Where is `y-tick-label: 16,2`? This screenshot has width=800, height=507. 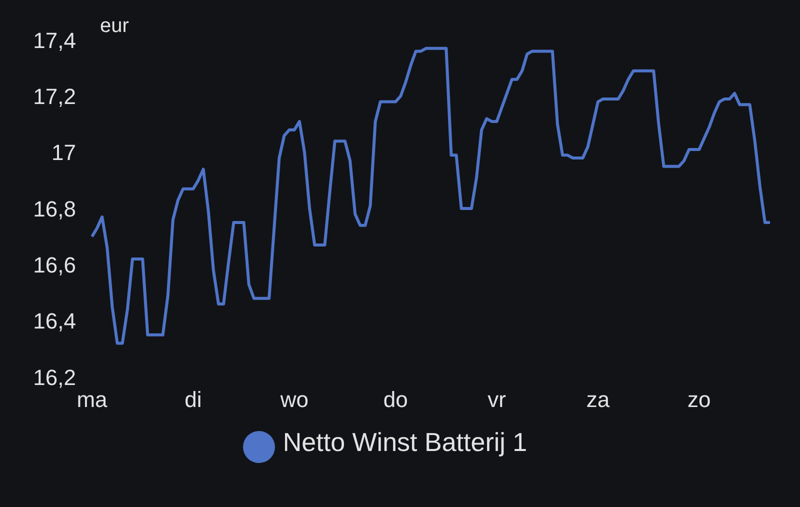
y-tick-label: 16,2 is located at coordinates (54, 377).